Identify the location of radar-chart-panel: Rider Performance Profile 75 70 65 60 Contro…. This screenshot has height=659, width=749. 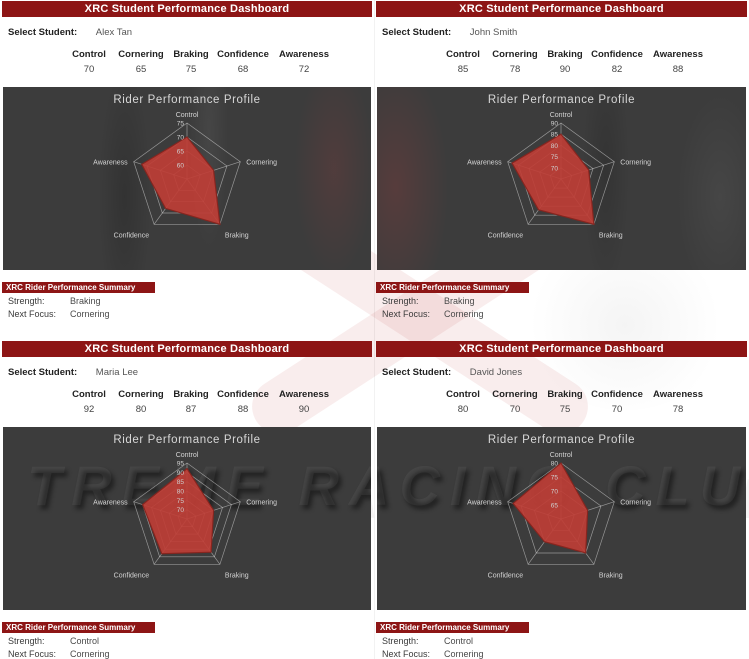
(187, 178).